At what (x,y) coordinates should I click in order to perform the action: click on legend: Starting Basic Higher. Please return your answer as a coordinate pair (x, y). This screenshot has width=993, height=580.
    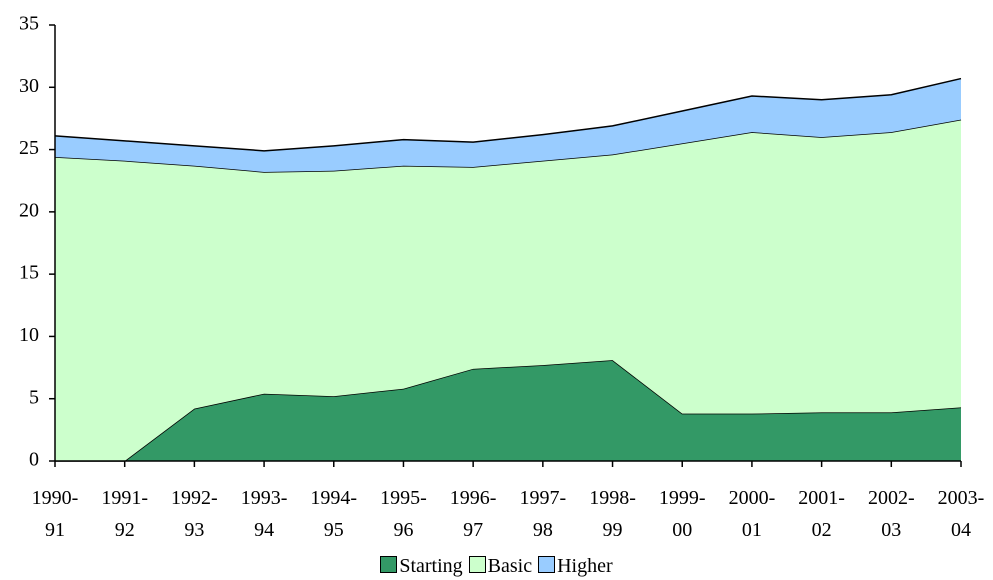
    Looking at the image, I should click on (496, 566).